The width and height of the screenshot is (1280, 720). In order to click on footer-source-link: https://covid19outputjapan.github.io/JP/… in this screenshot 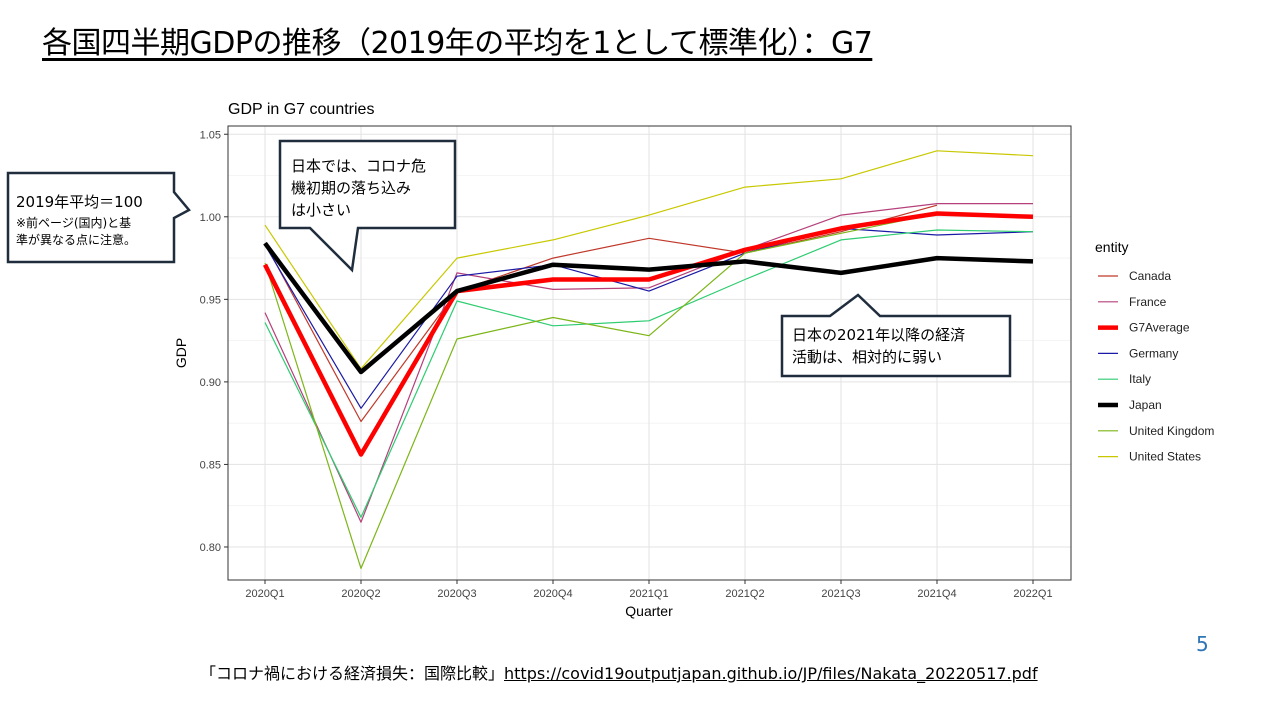, I will do `click(771, 673)`.